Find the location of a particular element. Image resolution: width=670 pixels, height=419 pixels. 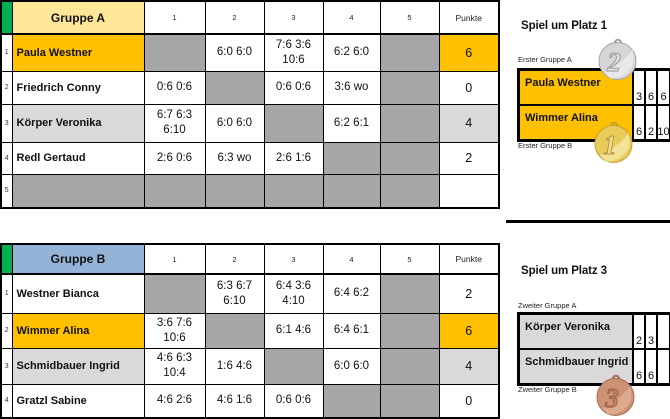

playoff3-grid: Körper Veronika 2 3 Schmidbauer Ingrid 6 6 is located at coordinates (593, 349).